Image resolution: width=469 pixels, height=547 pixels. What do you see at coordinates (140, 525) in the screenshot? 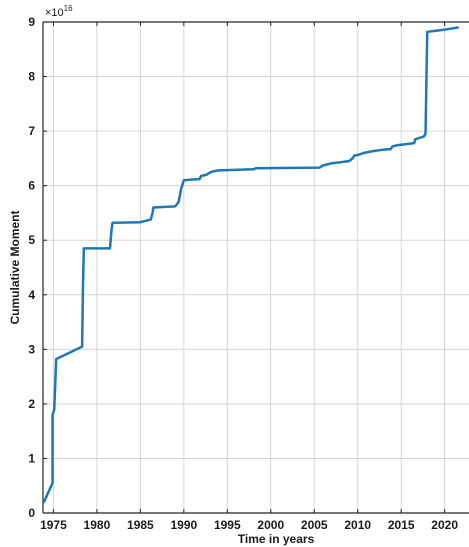
I see `x-tick-label: 1985` at bounding box center [140, 525].